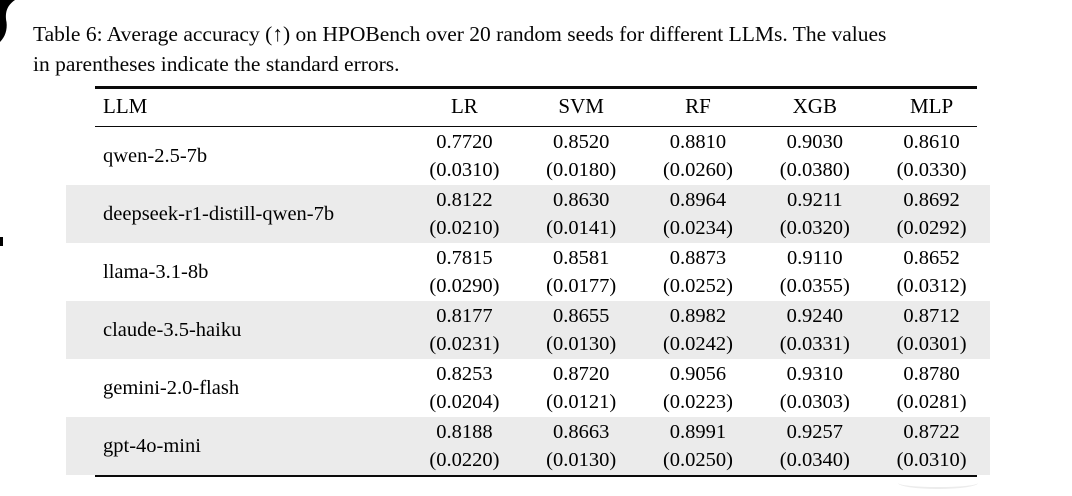 The height and width of the screenshot is (496, 1072). I want to click on stderr-value: (0.0292), so click(931, 228).